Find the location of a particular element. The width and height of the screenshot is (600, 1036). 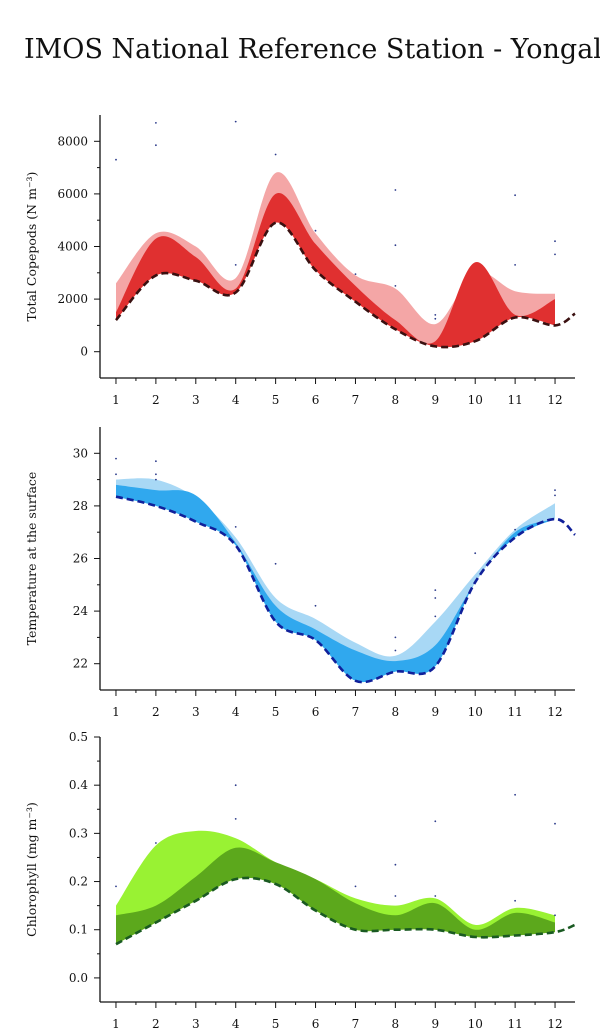

y-tick-label: 0.3 is located at coordinates (78, 833).